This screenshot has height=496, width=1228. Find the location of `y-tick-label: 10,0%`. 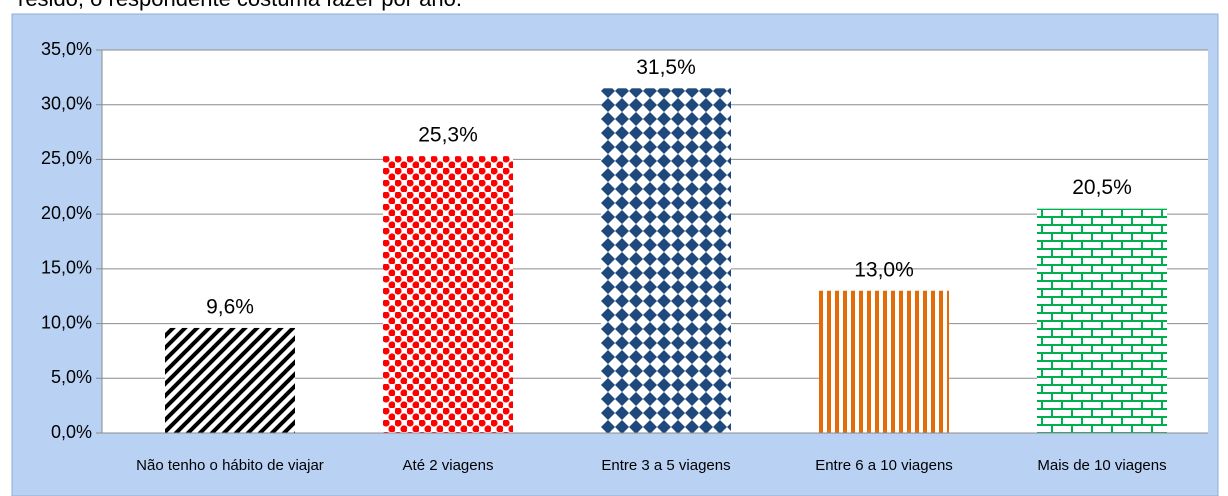

y-tick-label: 10,0% is located at coordinates (66, 322).